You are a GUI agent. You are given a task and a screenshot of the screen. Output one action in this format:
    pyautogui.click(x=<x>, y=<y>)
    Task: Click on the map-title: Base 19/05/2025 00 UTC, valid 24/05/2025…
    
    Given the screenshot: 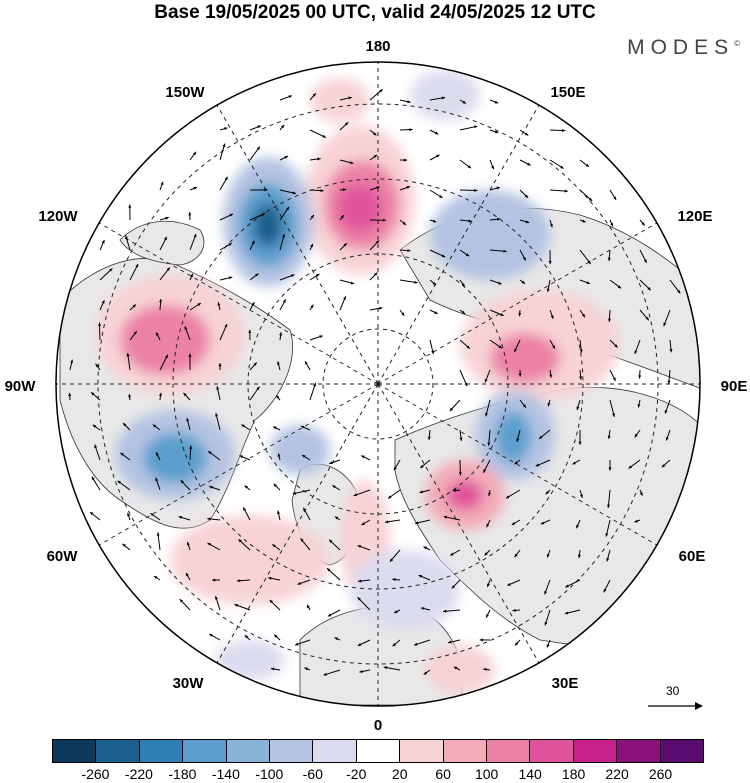 What is the action you would take?
    pyautogui.click(x=375, y=12)
    